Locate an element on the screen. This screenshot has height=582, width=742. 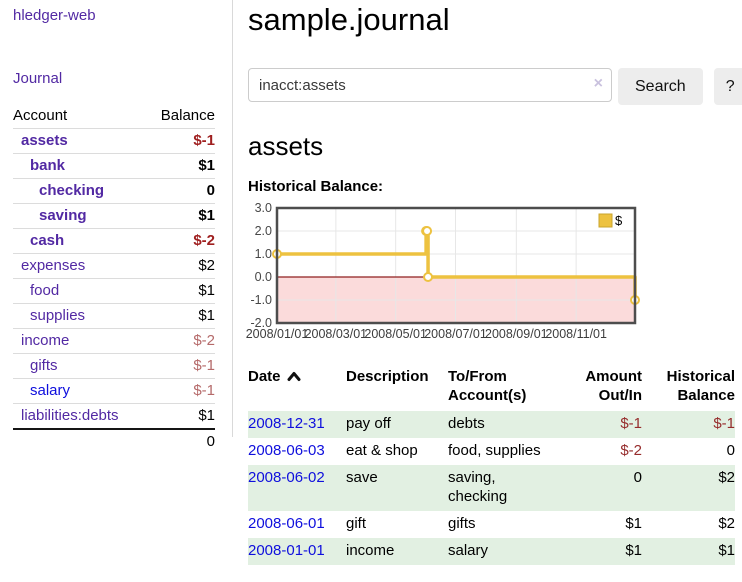
account-name-cell: food is located at coordinates (80, 291).